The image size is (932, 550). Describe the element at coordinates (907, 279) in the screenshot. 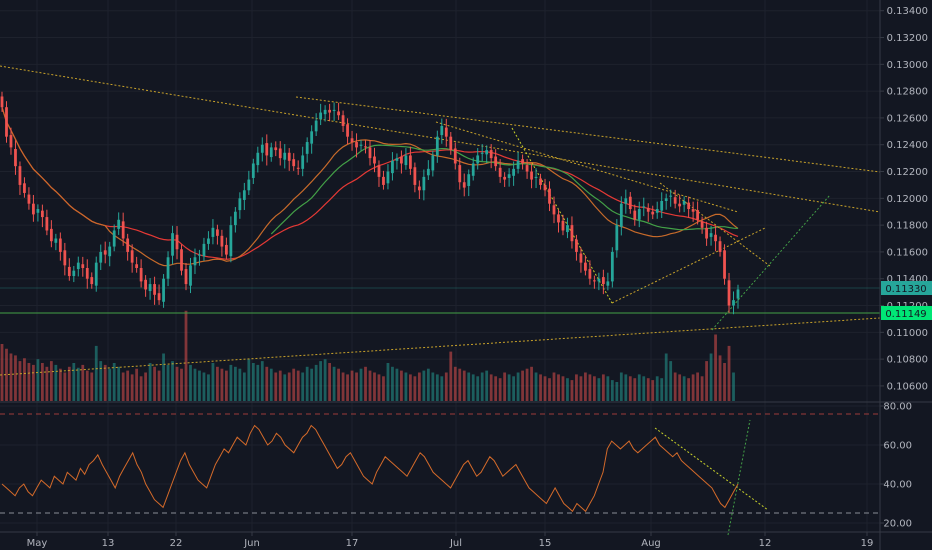

I see `price-tick-label: 0.11400` at that location.